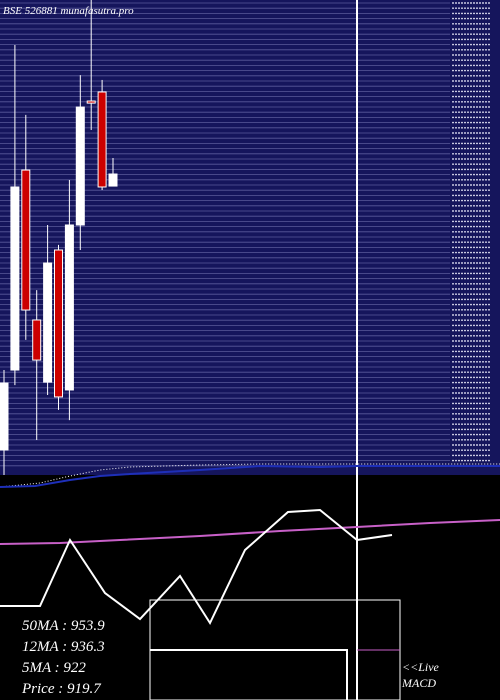 The height and width of the screenshot is (700, 500). I want to click on macd-histogram, so click(249, 674).